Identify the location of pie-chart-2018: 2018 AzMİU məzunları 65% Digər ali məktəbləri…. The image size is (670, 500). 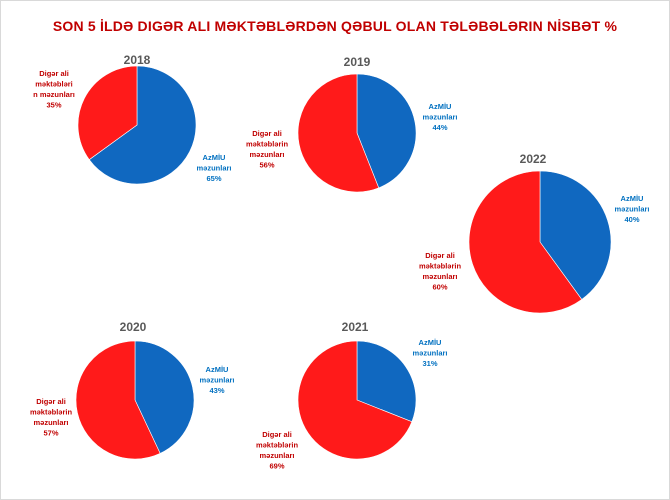
(132, 119).